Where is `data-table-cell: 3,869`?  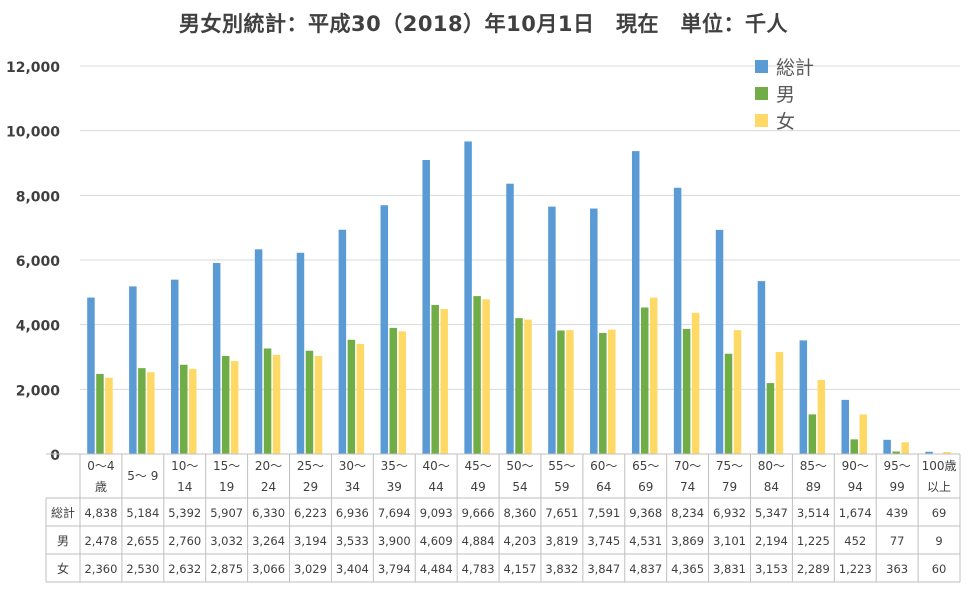 data-table-cell: 3,869 is located at coordinates (687, 541).